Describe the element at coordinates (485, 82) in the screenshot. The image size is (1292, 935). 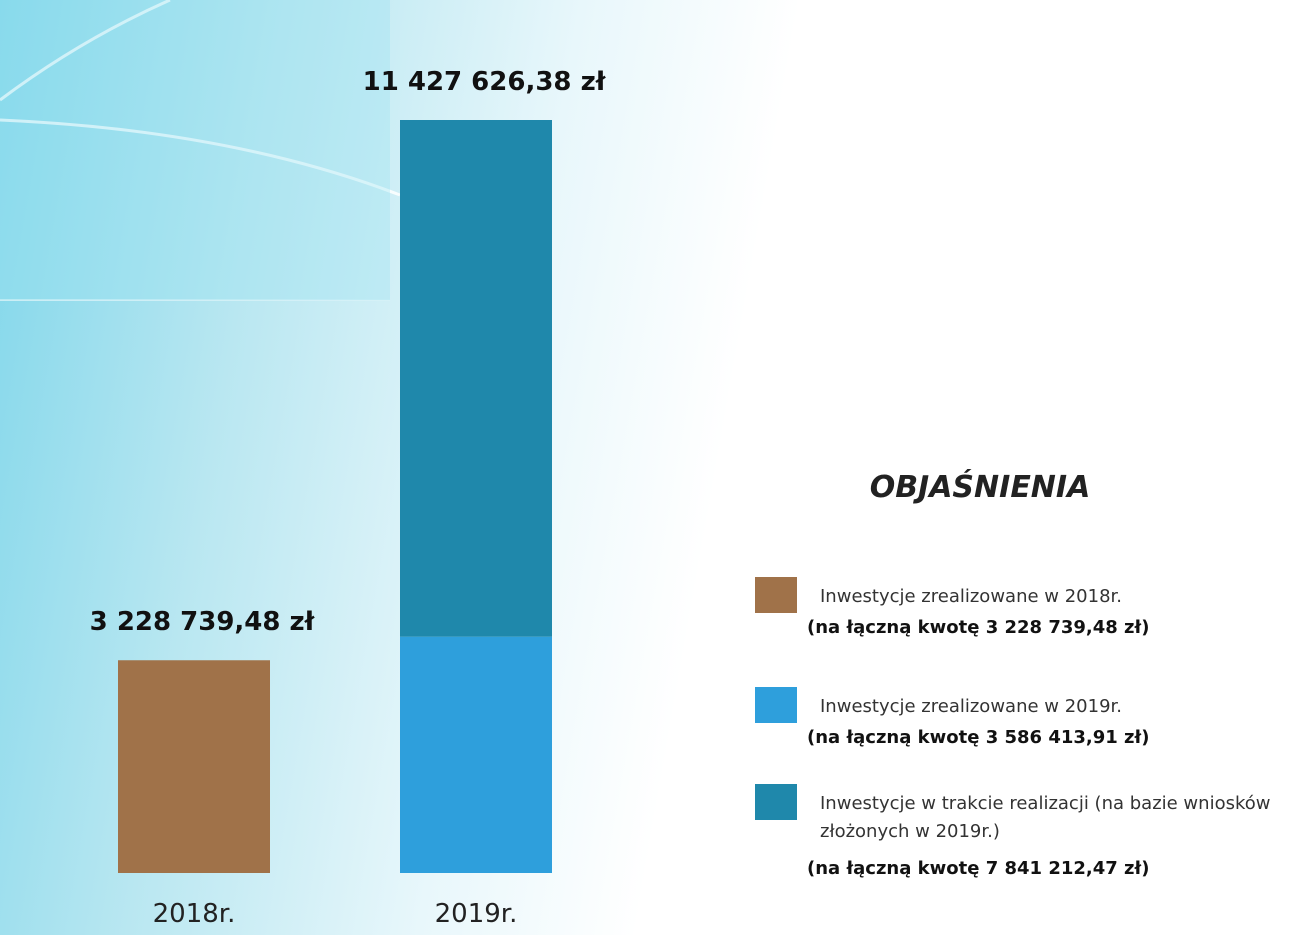
I see `total-label: 11 427 626,38 zł` at that location.